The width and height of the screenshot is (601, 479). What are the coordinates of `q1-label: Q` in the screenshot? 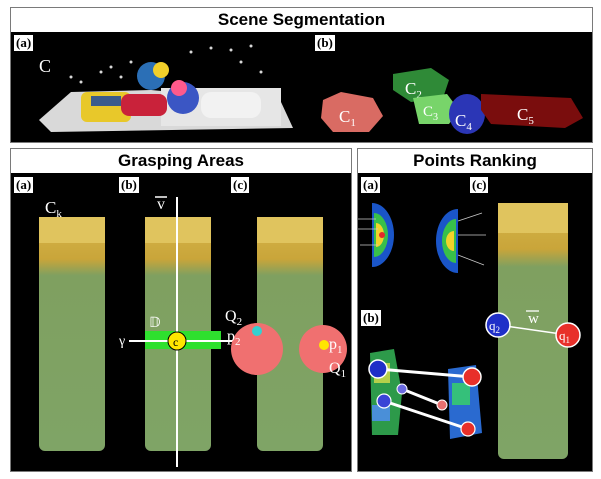 It's located at (335, 368).